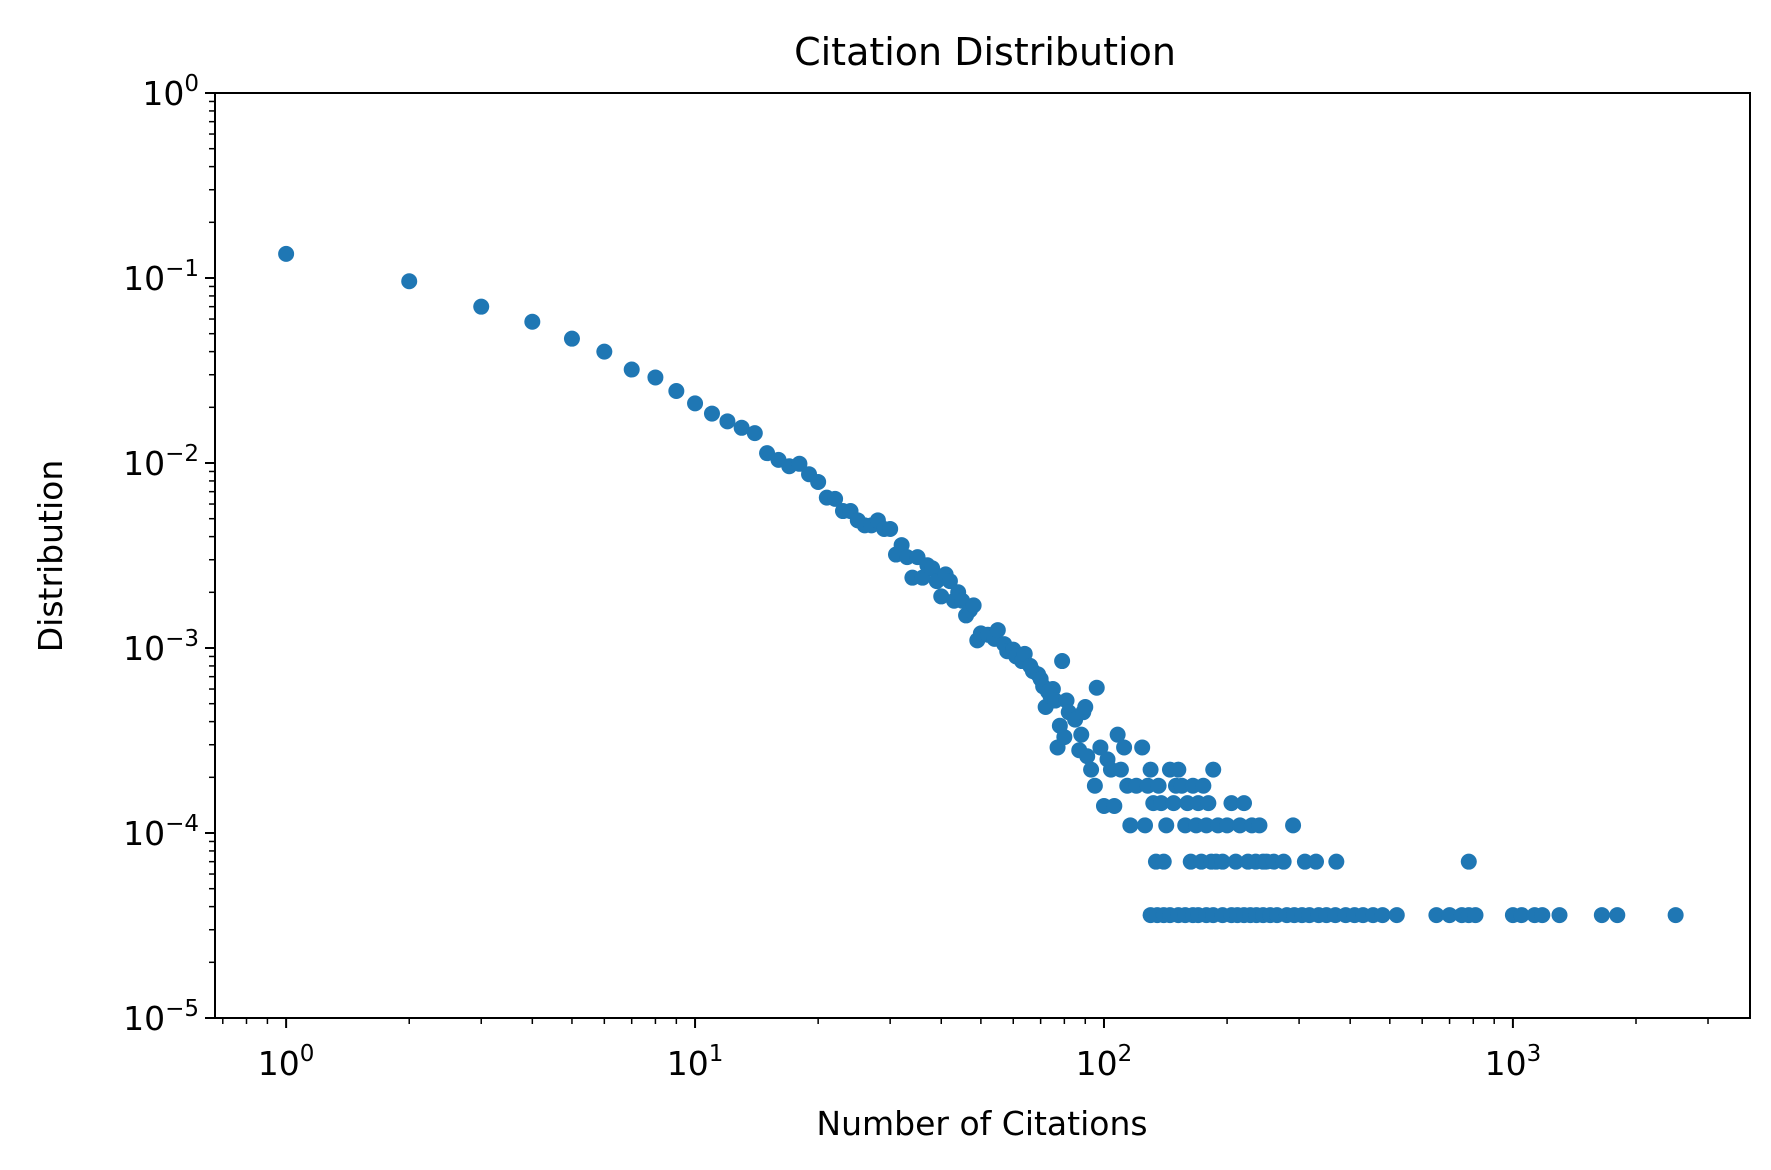 The image size is (1771, 1170). I want to click on x-axis-label: Number of Citations, so click(981, 1123).